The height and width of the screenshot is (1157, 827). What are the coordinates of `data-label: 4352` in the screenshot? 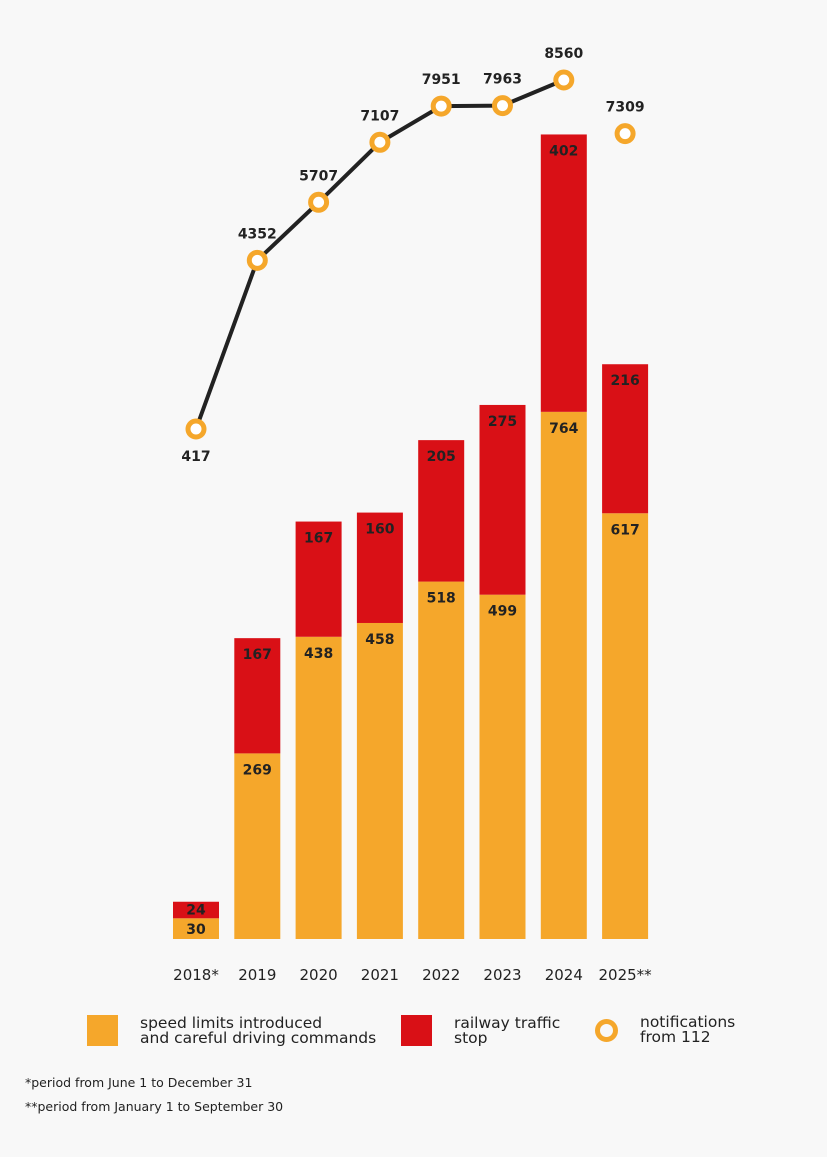 It's located at (257, 234).